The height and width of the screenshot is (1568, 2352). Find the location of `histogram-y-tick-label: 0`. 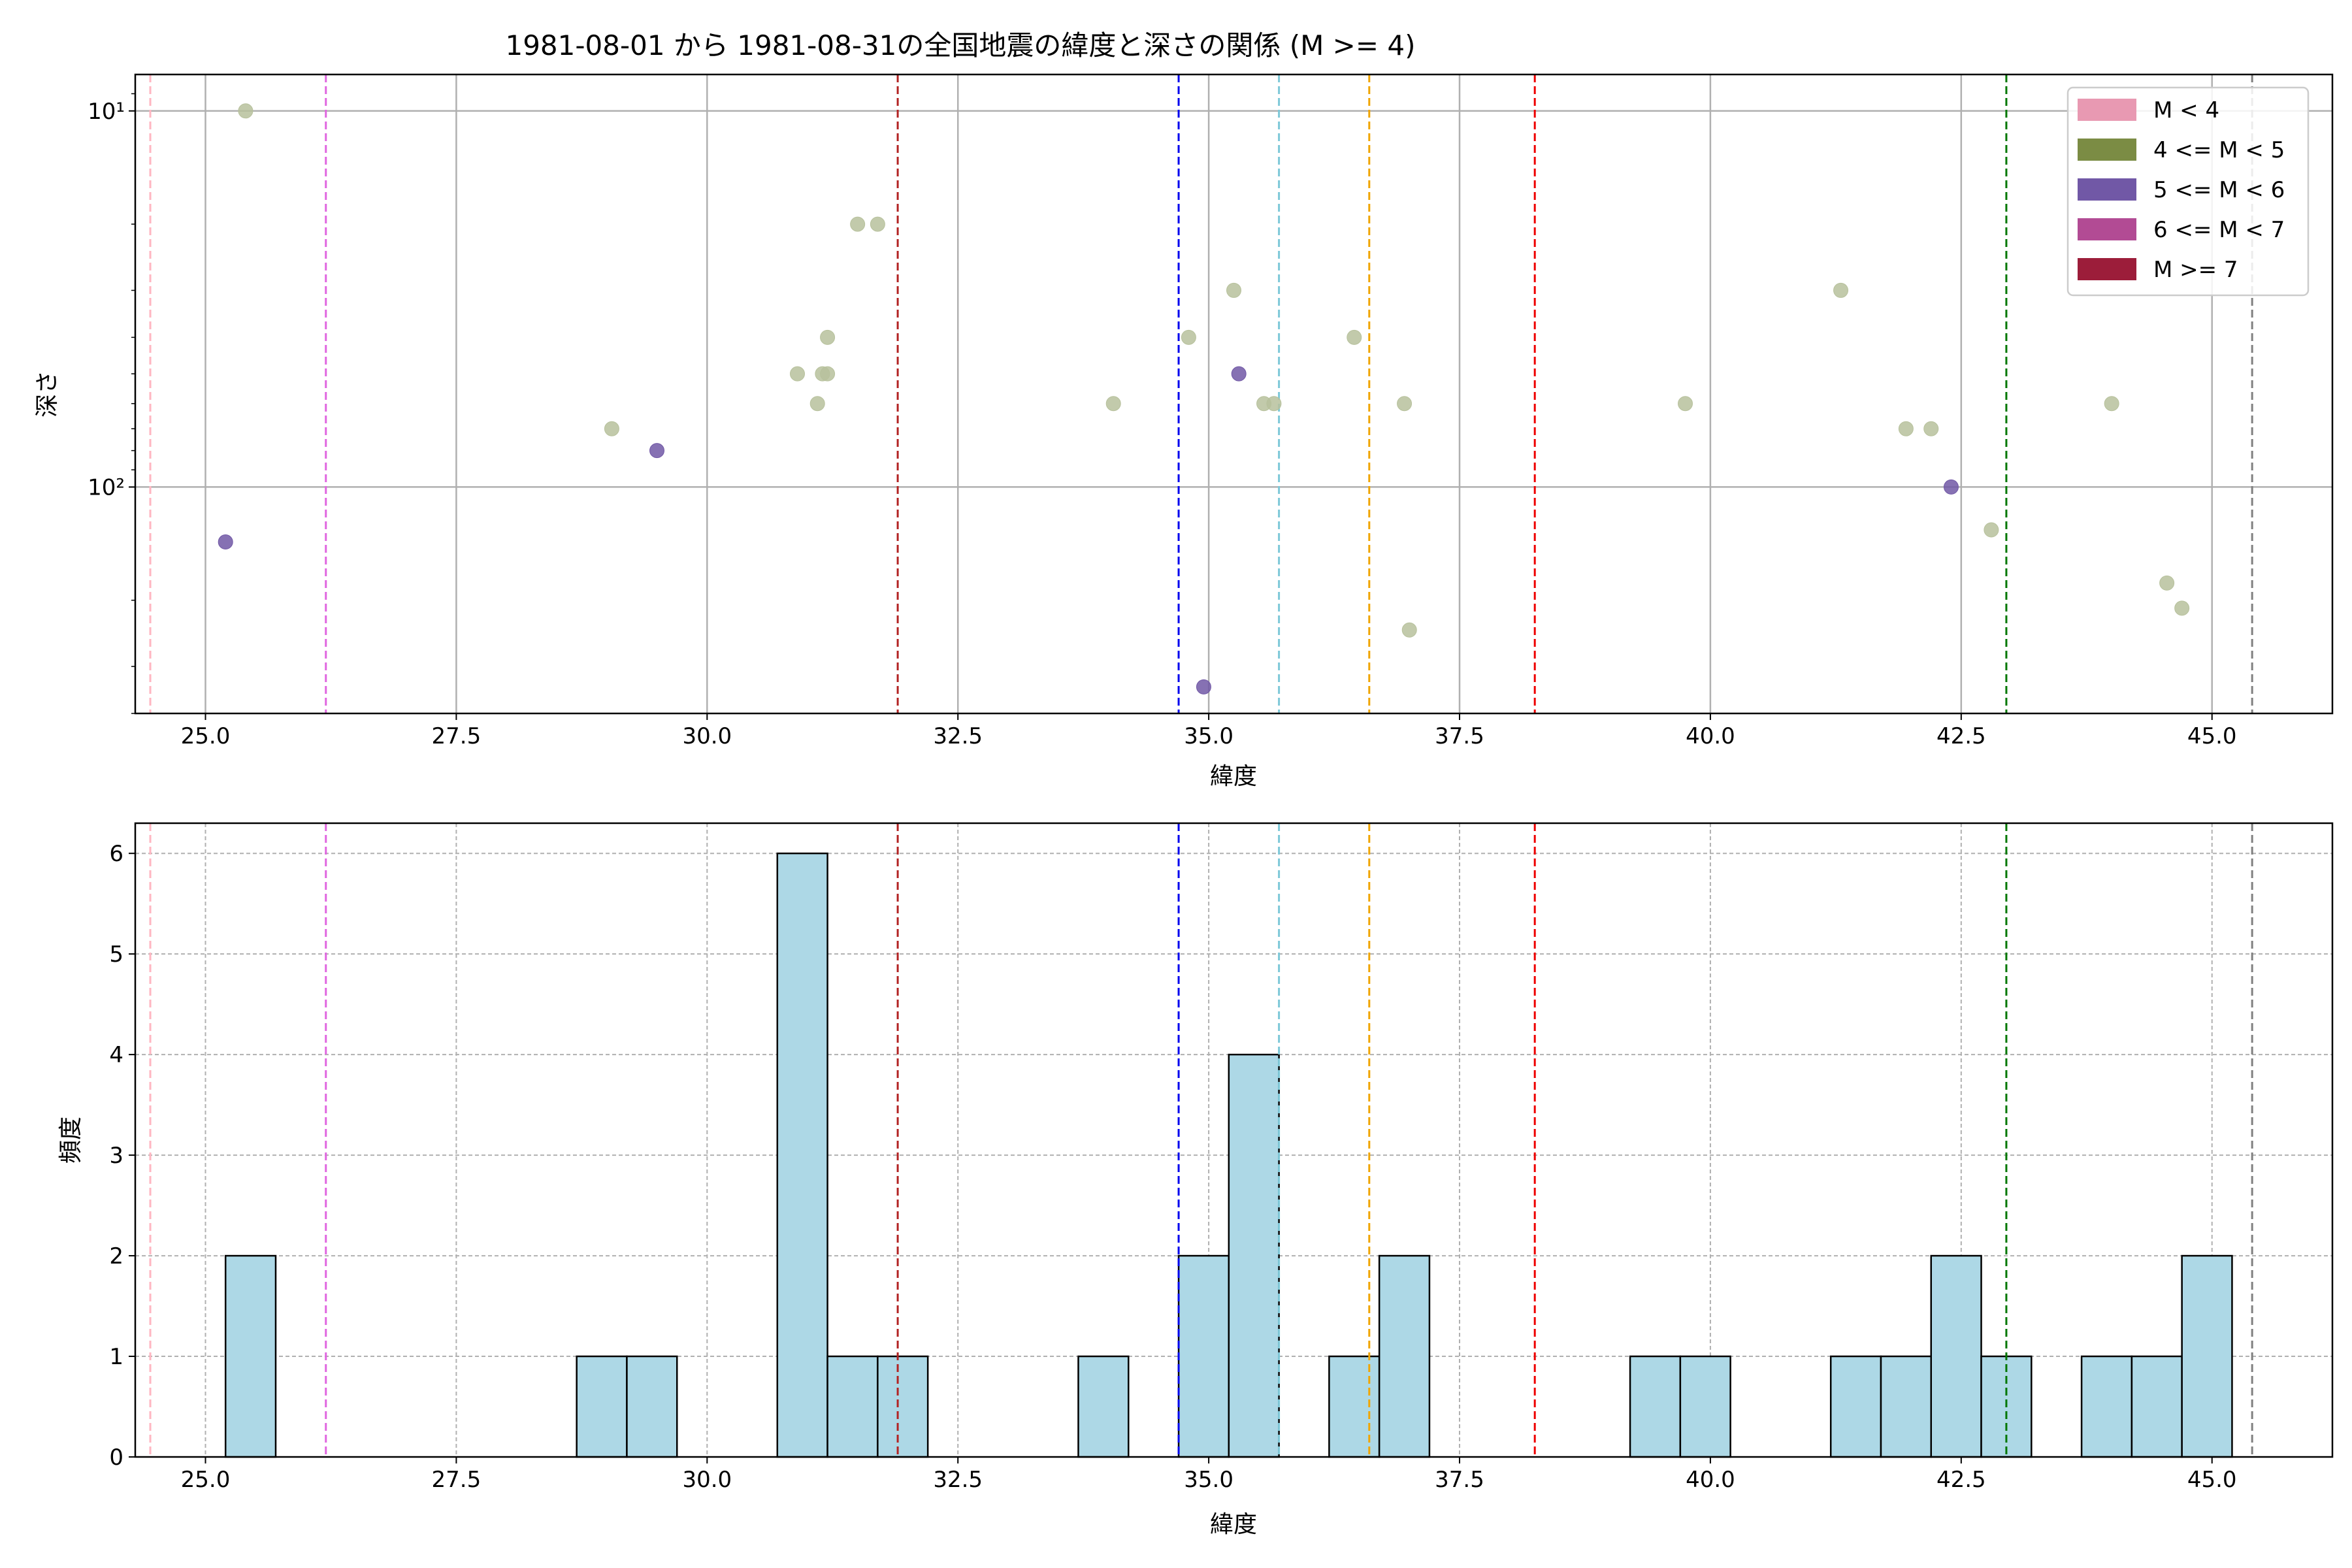

histogram-y-tick-label: 0 is located at coordinates (116, 1458).